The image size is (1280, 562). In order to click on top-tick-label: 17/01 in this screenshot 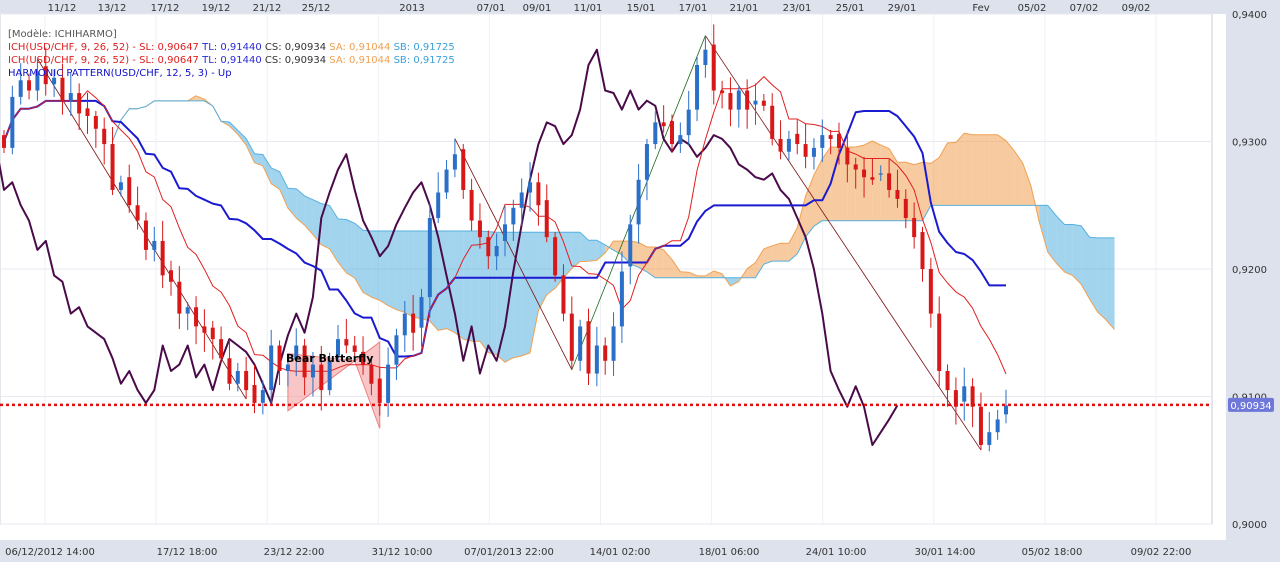, I will do `click(693, 8)`.